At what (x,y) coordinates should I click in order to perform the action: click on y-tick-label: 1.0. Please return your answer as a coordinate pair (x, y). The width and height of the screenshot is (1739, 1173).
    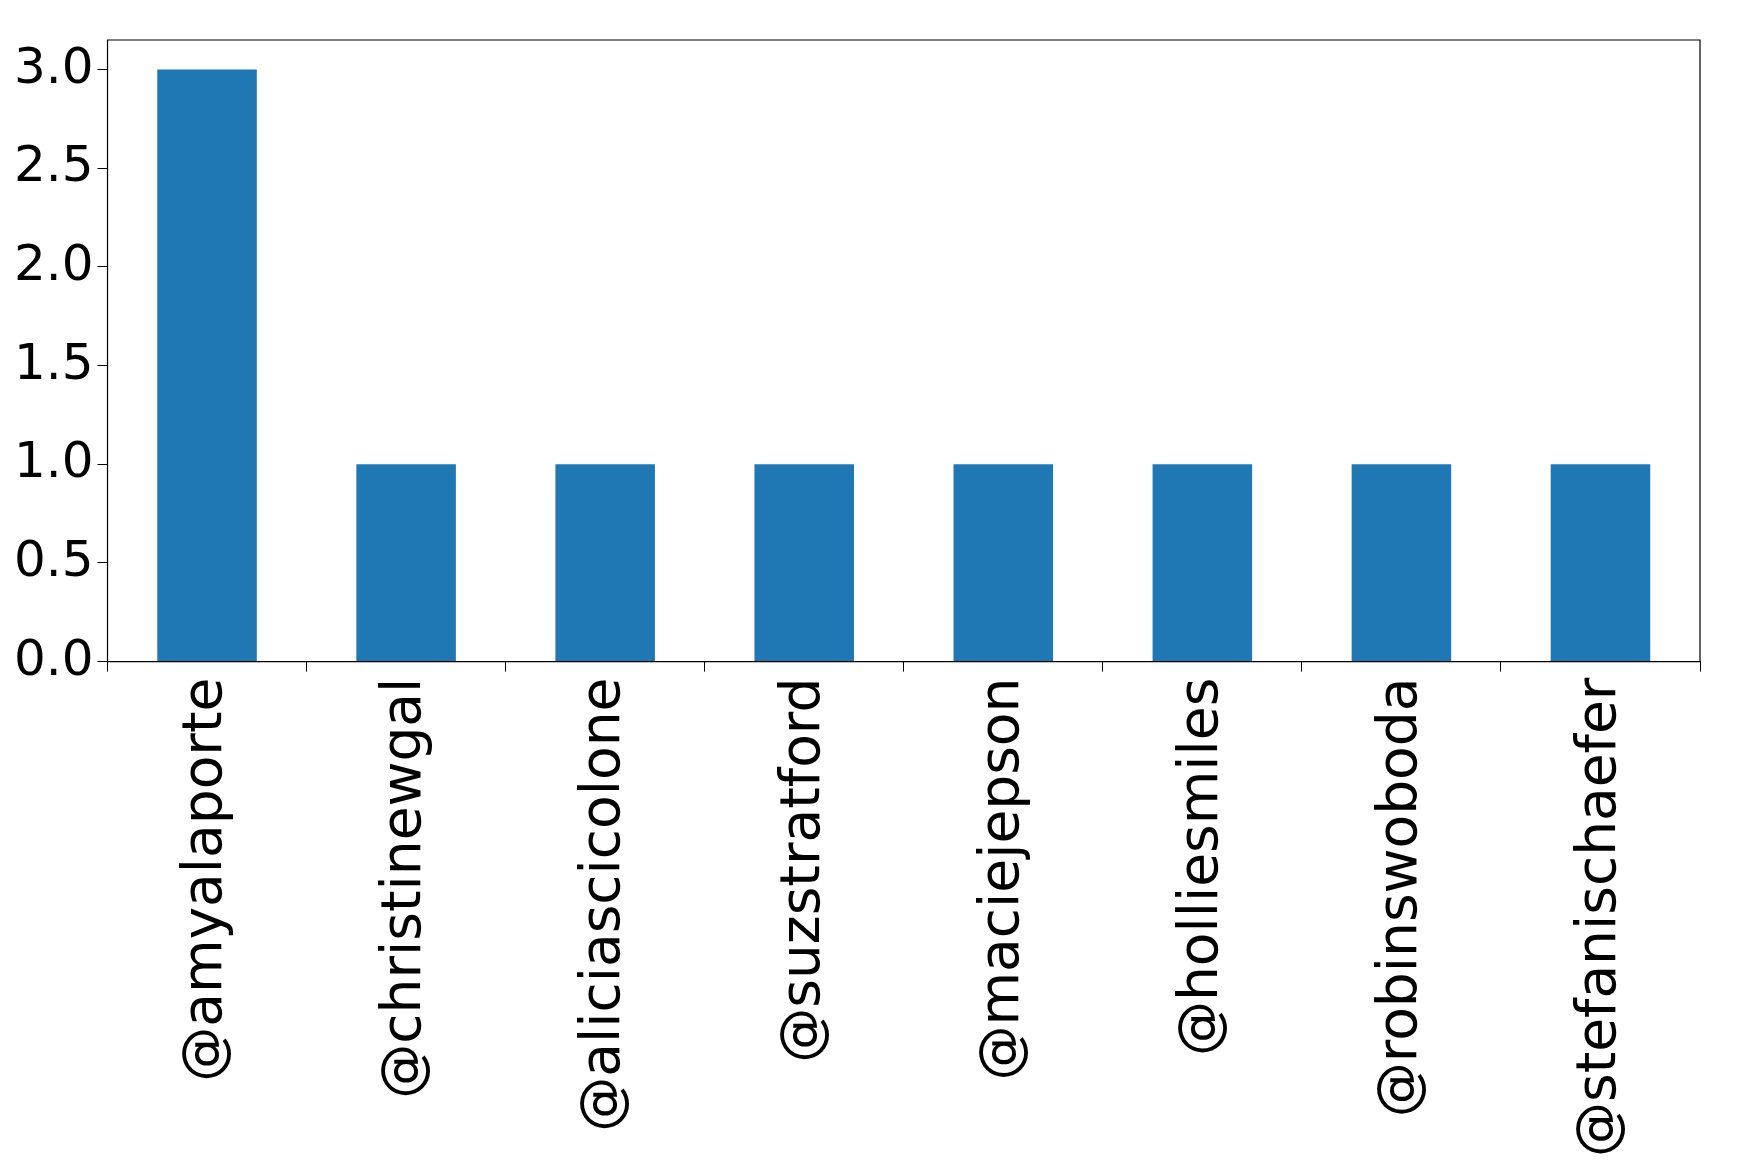
    Looking at the image, I should click on (53, 460).